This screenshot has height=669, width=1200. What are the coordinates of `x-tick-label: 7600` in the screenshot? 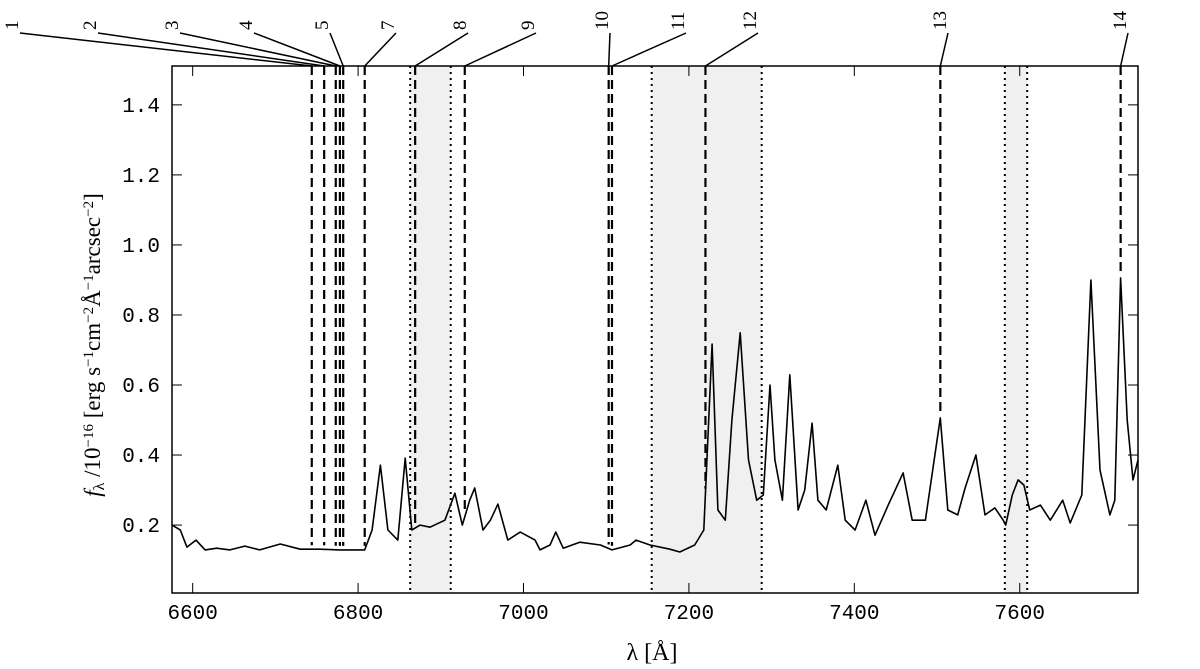 It's located at (1020, 614).